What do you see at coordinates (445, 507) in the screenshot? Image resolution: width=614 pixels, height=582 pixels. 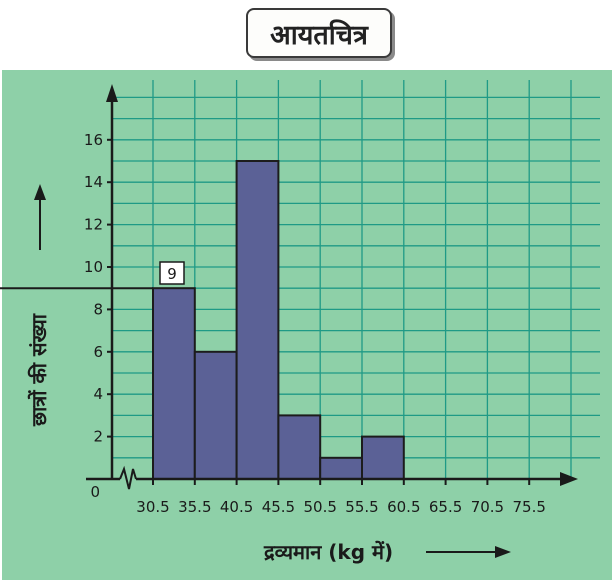 I see `x-tick-label: 65.5` at bounding box center [445, 507].